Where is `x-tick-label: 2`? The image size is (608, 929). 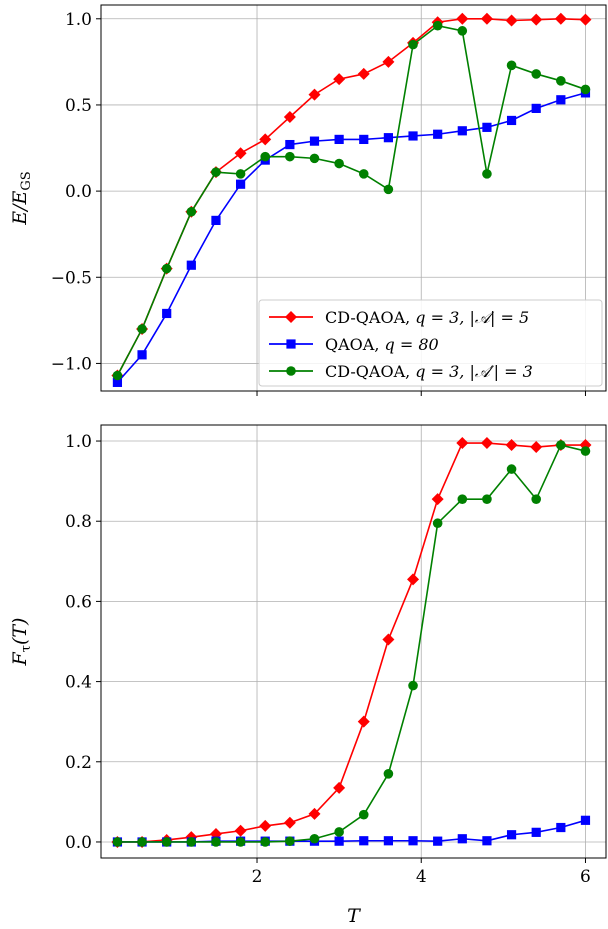 x-tick-label: 2 is located at coordinates (257, 877).